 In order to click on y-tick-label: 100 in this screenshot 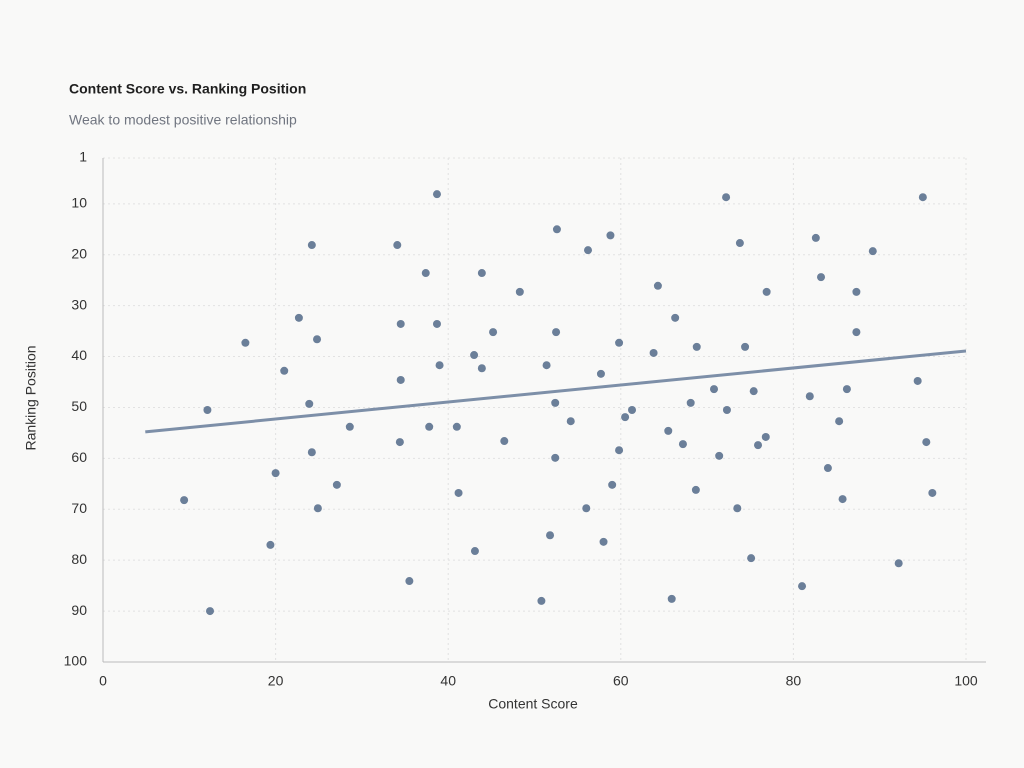, I will do `click(76, 661)`.